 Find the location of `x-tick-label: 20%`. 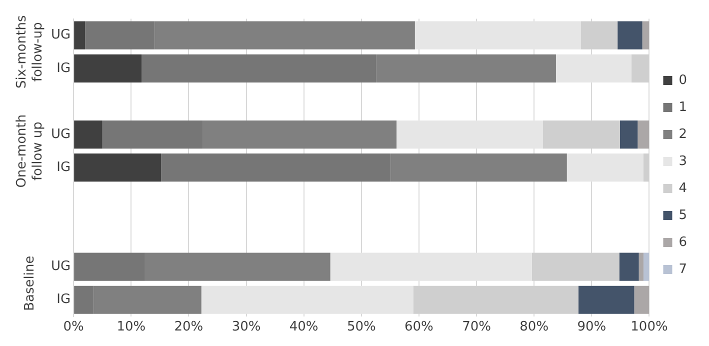

x-tick-label: 20% is located at coordinates (189, 327).